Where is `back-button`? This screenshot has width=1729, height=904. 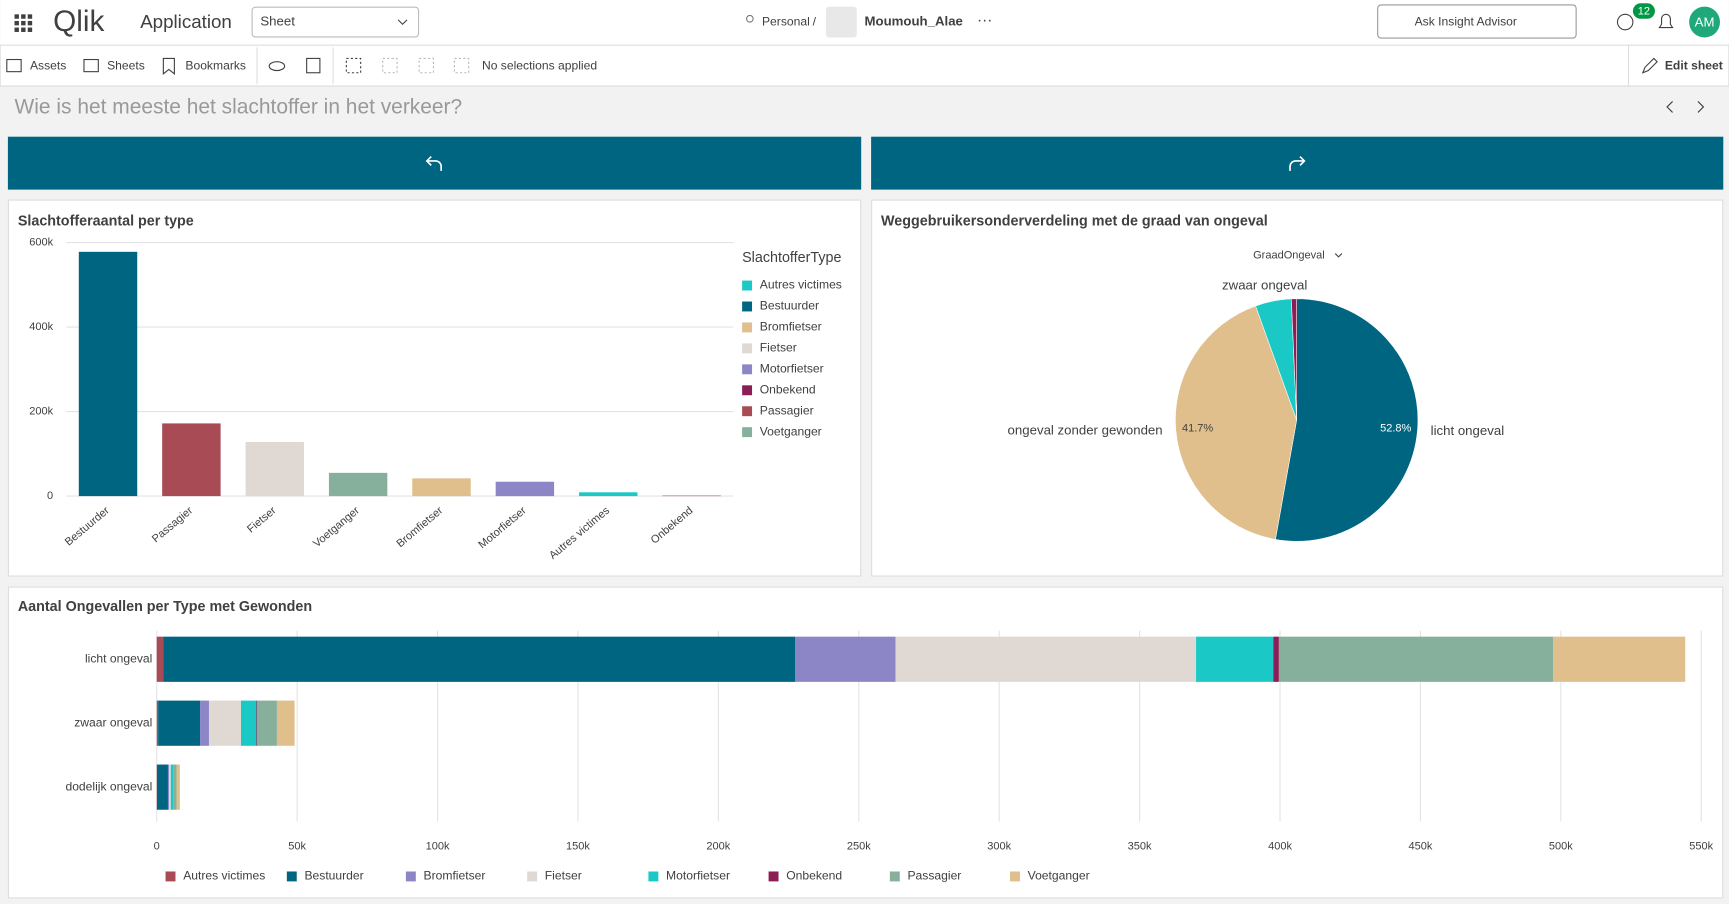
back-button is located at coordinates (434, 163).